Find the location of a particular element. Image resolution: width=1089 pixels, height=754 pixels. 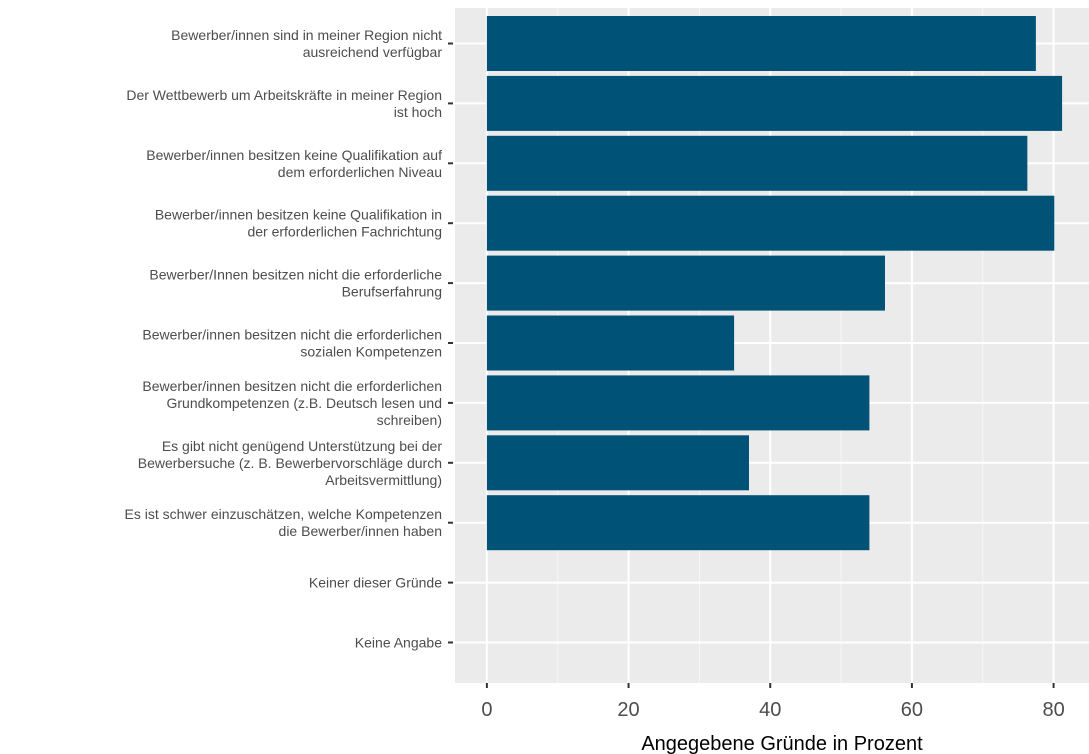

category-label: der erforderlichen Fachrichtung is located at coordinates (344, 232).